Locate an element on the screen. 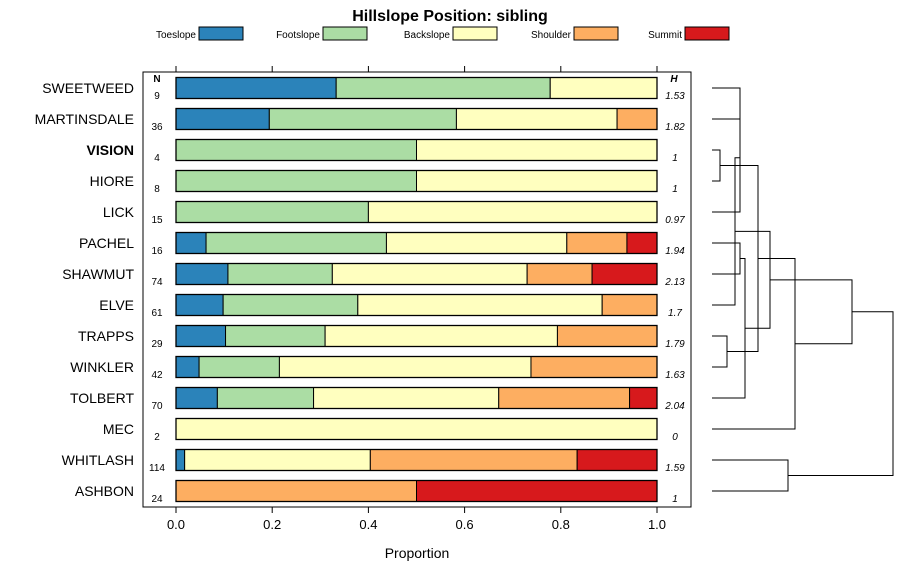 This screenshot has width=900, height=580. bar-segment-whitlash-backslope is located at coordinates (277, 460).